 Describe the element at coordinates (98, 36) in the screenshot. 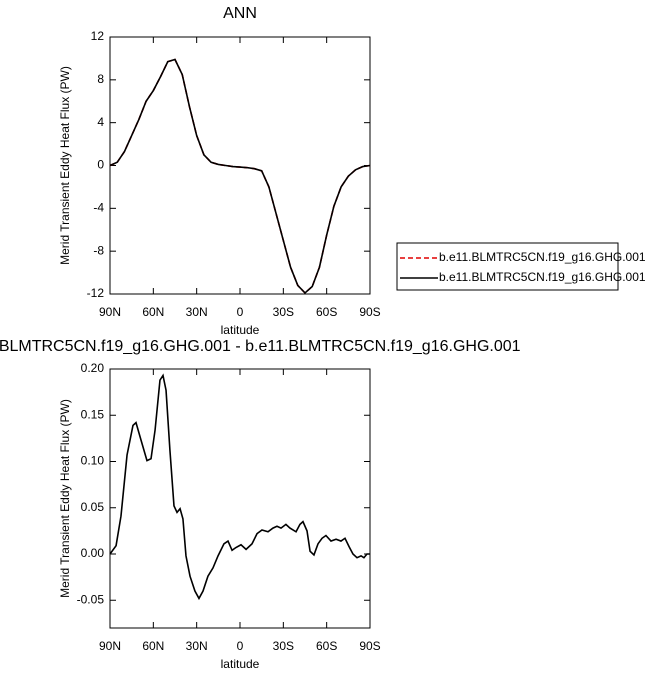

I see `y-tick-label: 12` at that location.